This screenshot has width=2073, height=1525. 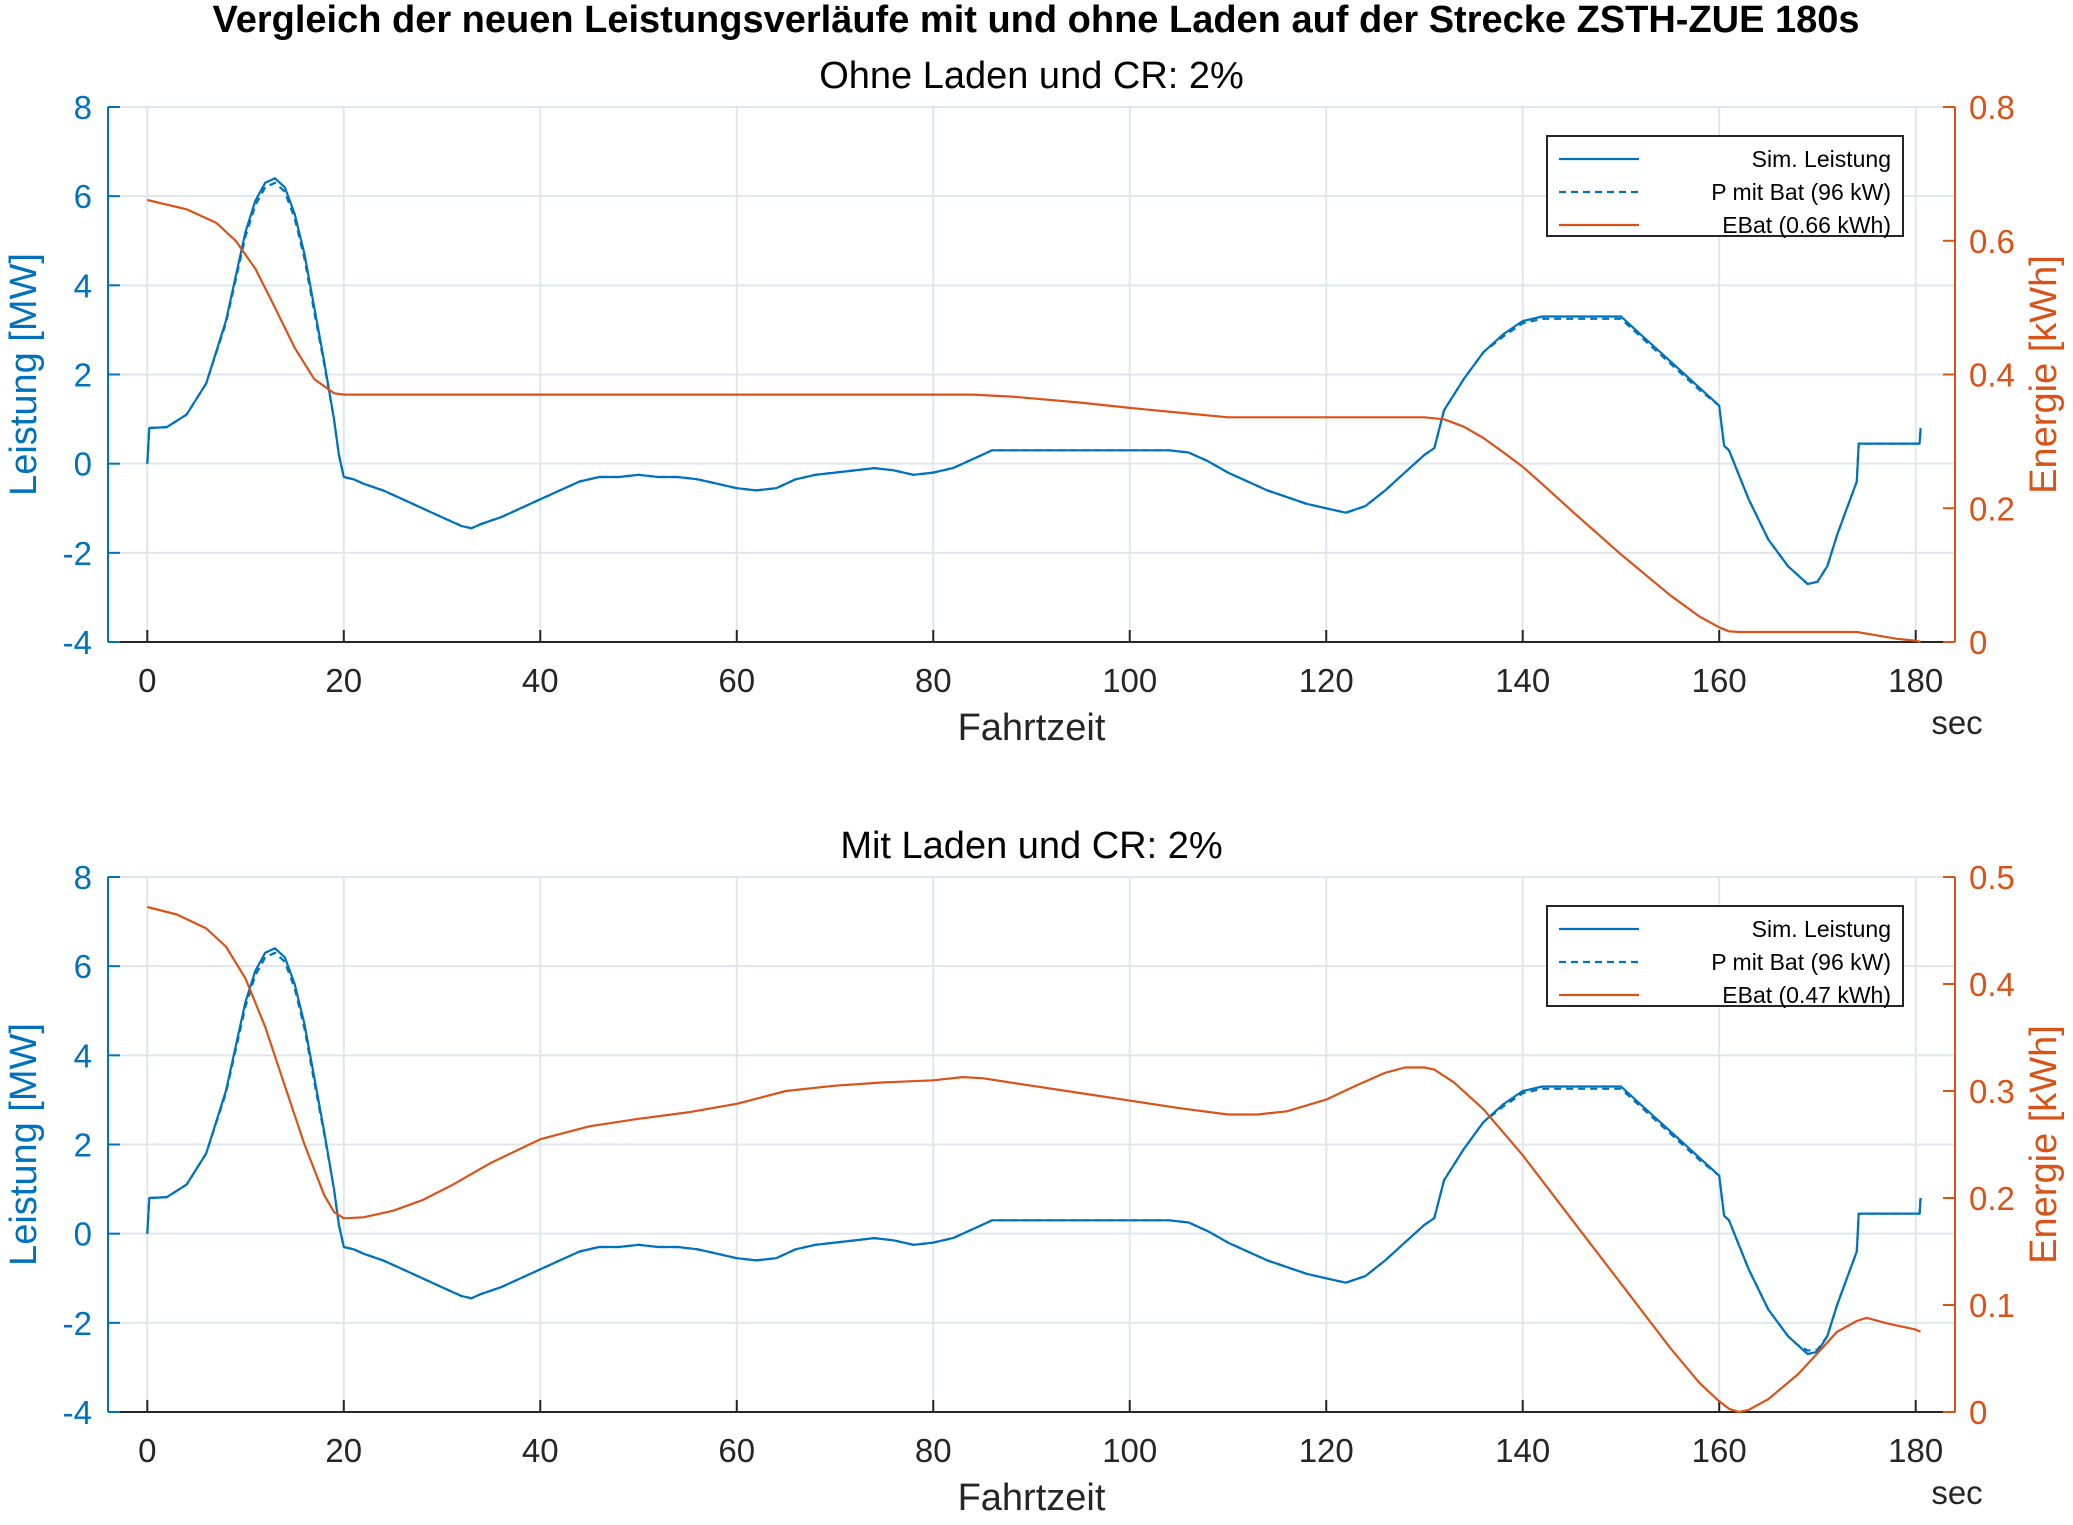 I want to click on y-right-tick-label: 0.8, so click(x=1992, y=107).